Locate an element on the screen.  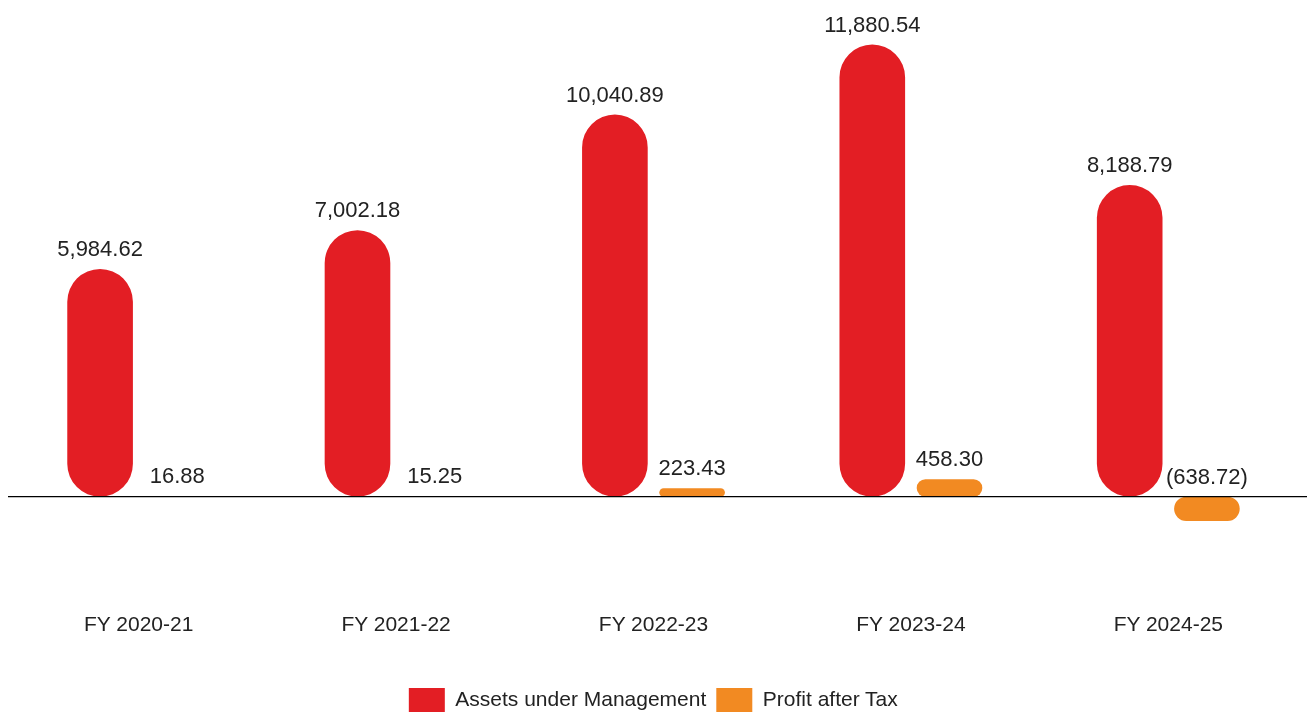
data-label: 8,188.79 is located at coordinates (1129, 165).